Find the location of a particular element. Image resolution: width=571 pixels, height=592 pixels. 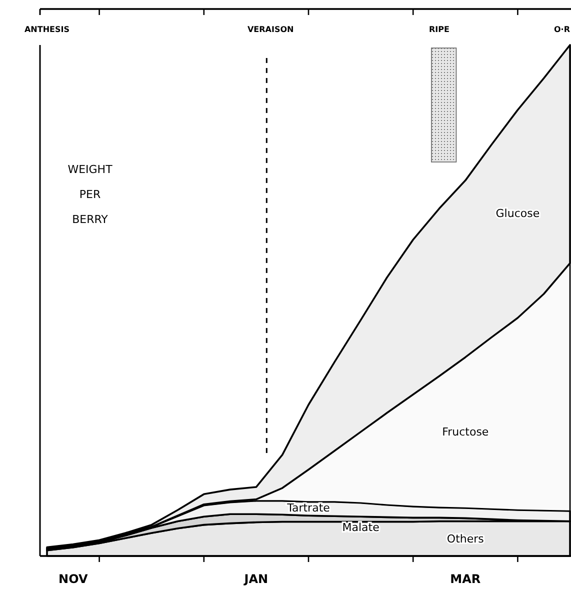

series-label: Glucose is located at coordinates (518, 213).